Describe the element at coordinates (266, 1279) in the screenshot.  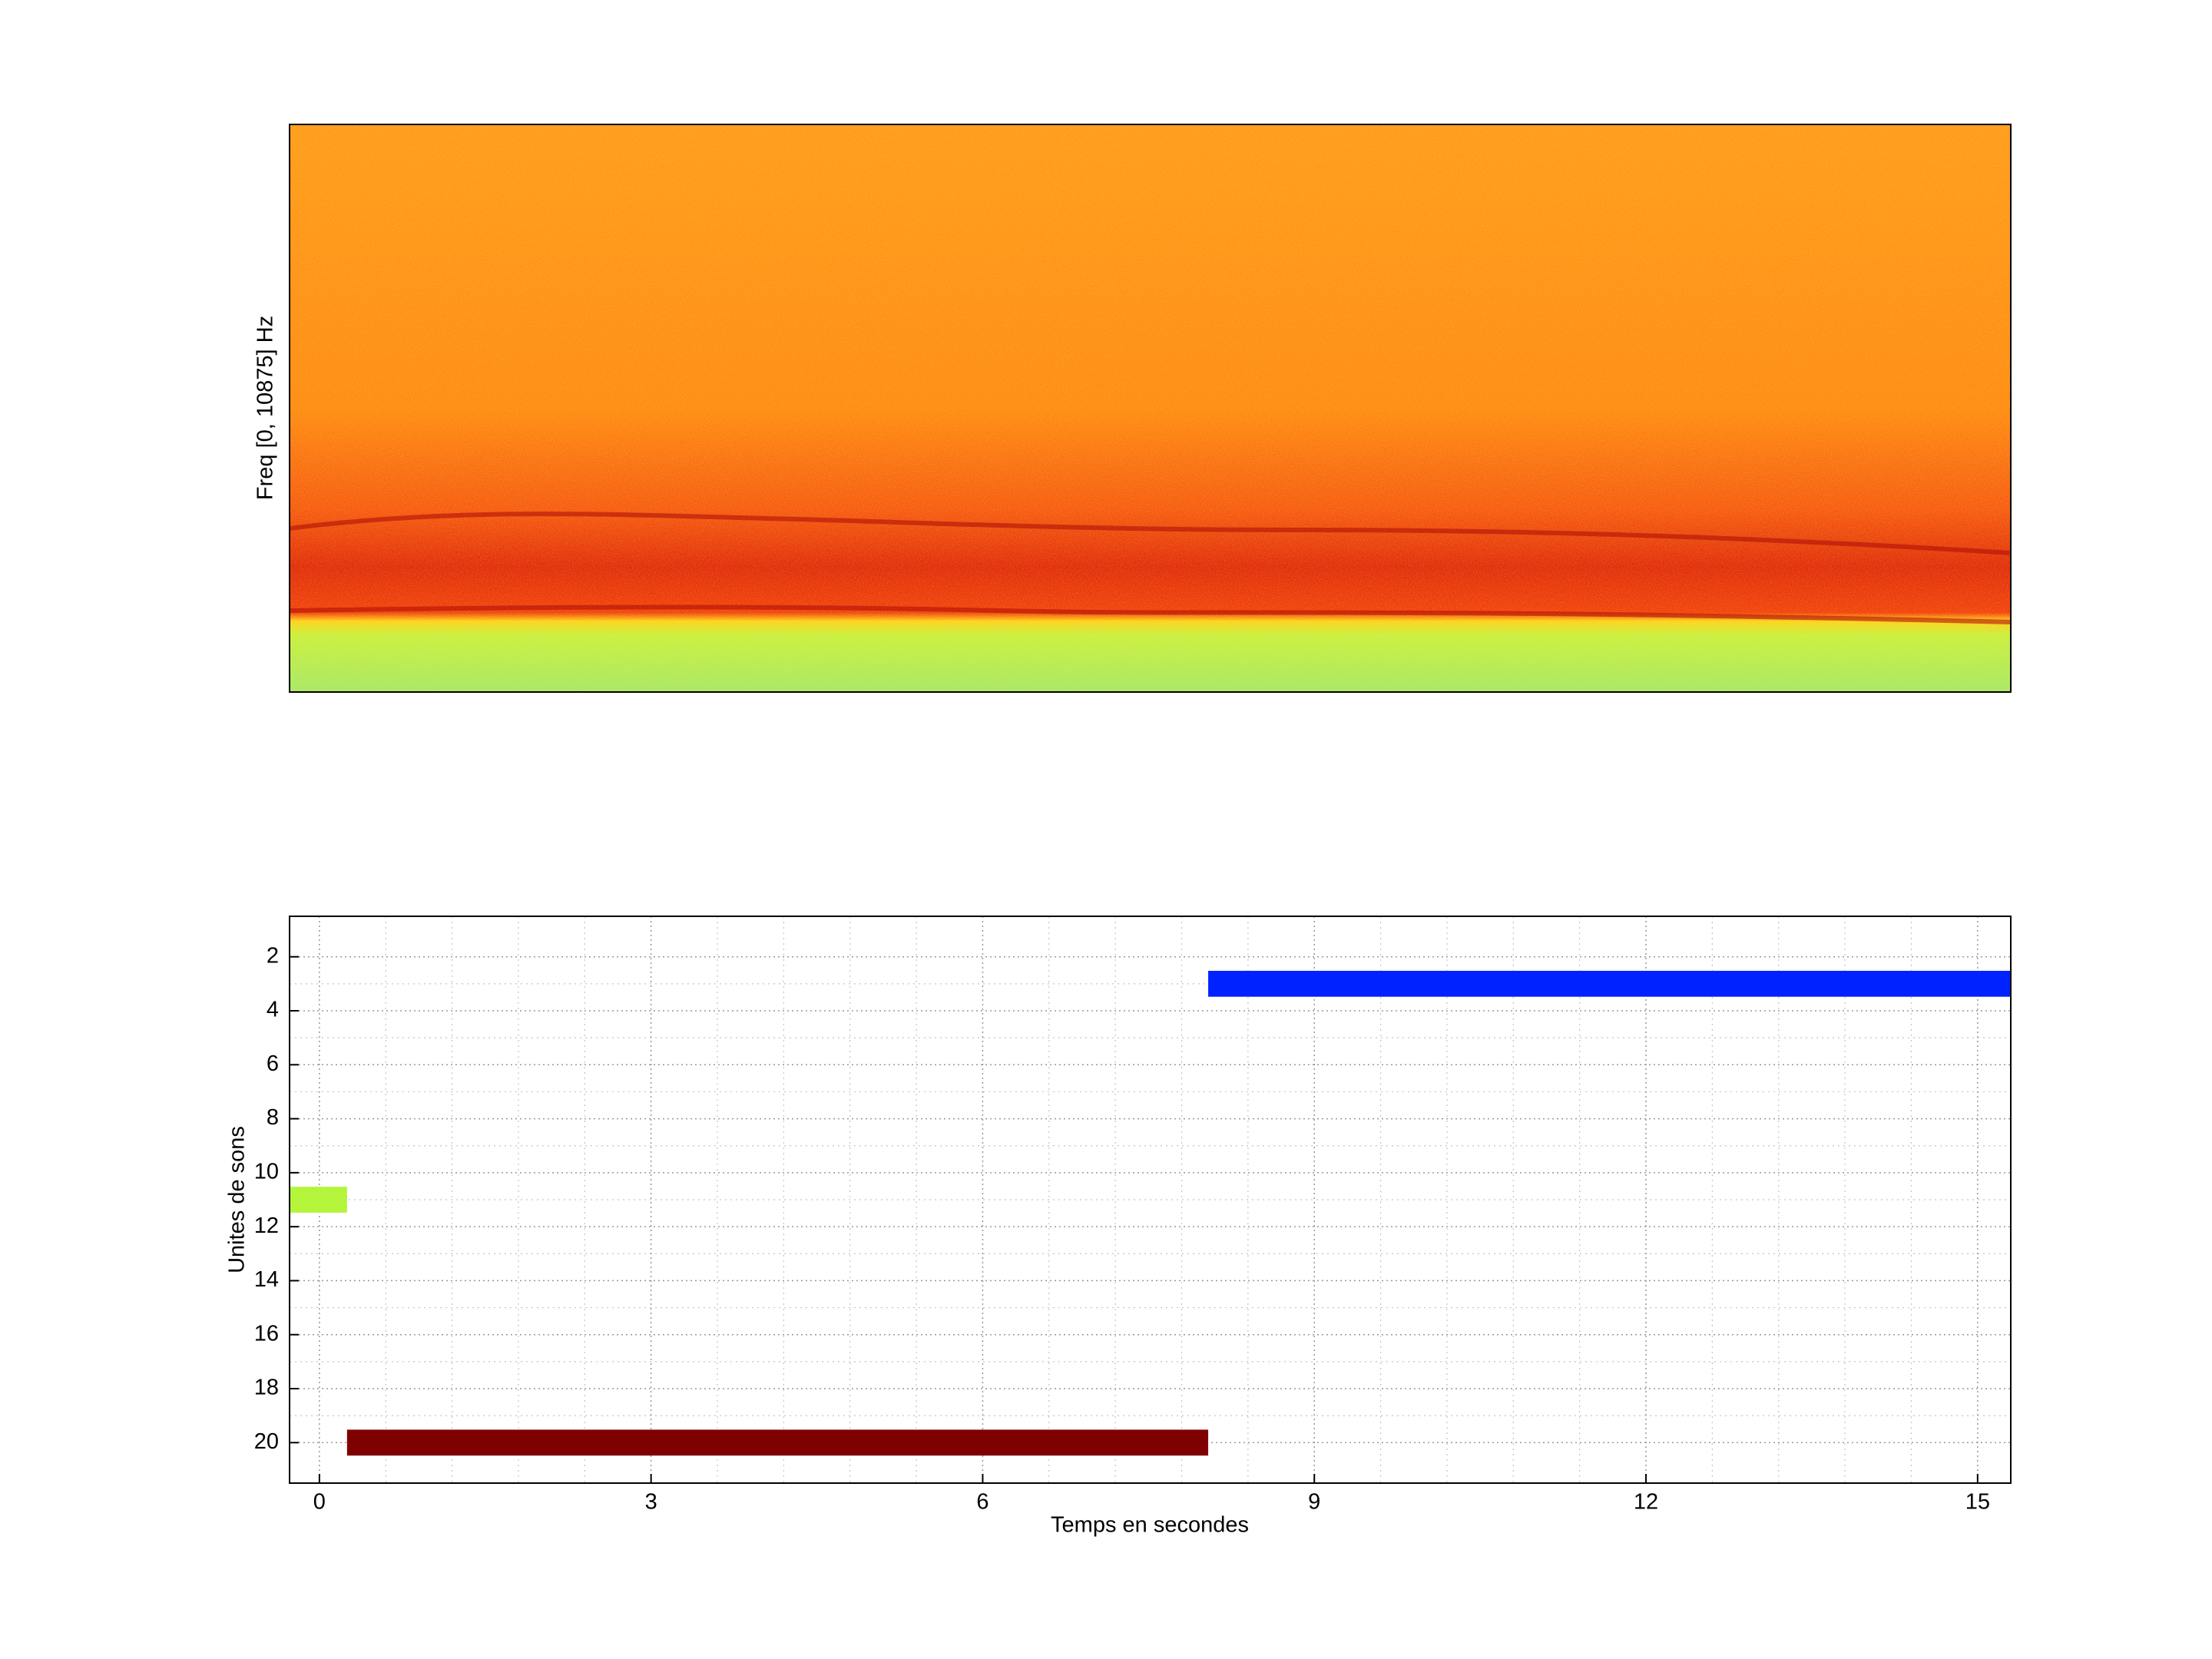
I see `y-tick-label: 14` at that location.